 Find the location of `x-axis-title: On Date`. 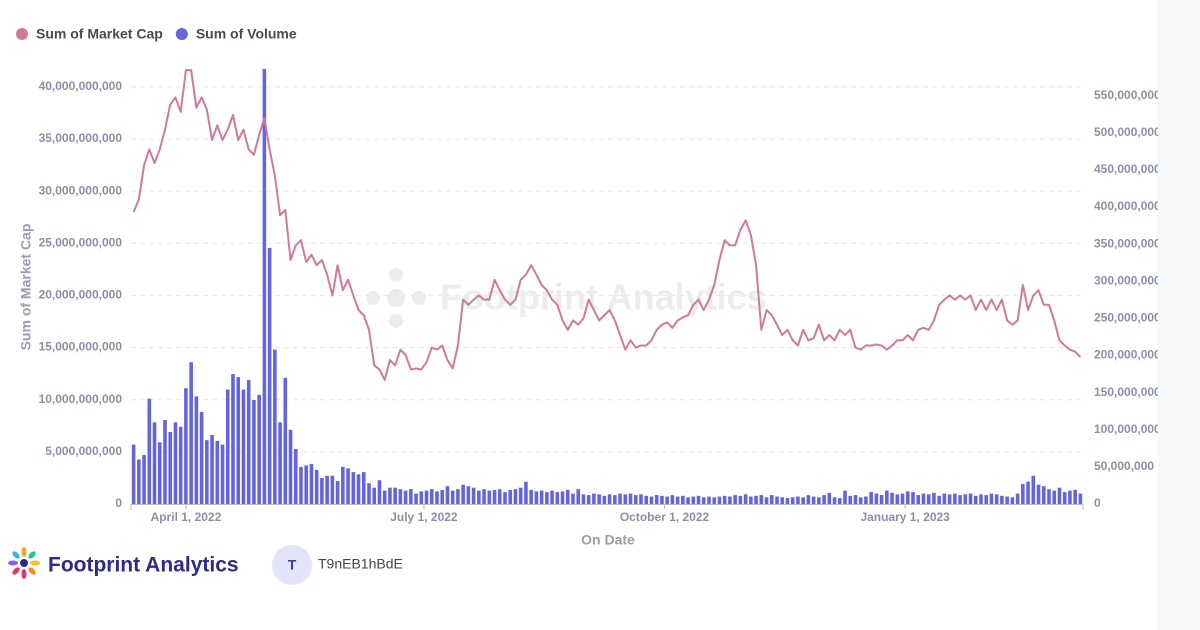

x-axis-title: On Date is located at coordinates (608, 540).